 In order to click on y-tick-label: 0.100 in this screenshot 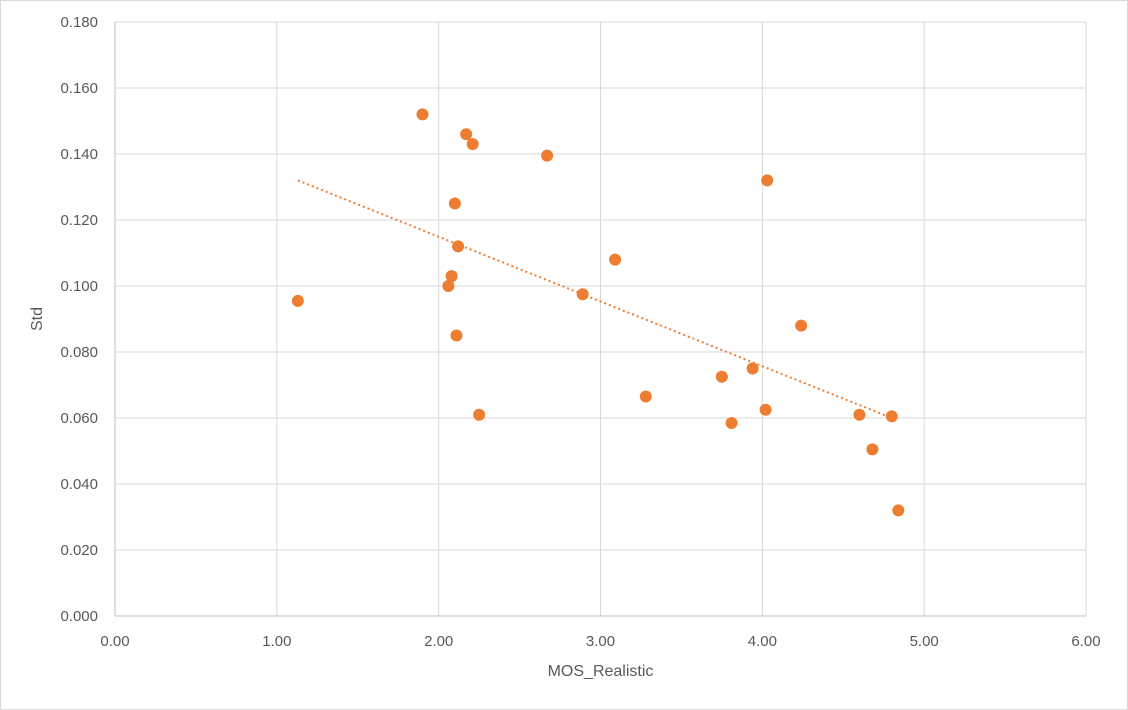, I will do `click(79, 286)`.